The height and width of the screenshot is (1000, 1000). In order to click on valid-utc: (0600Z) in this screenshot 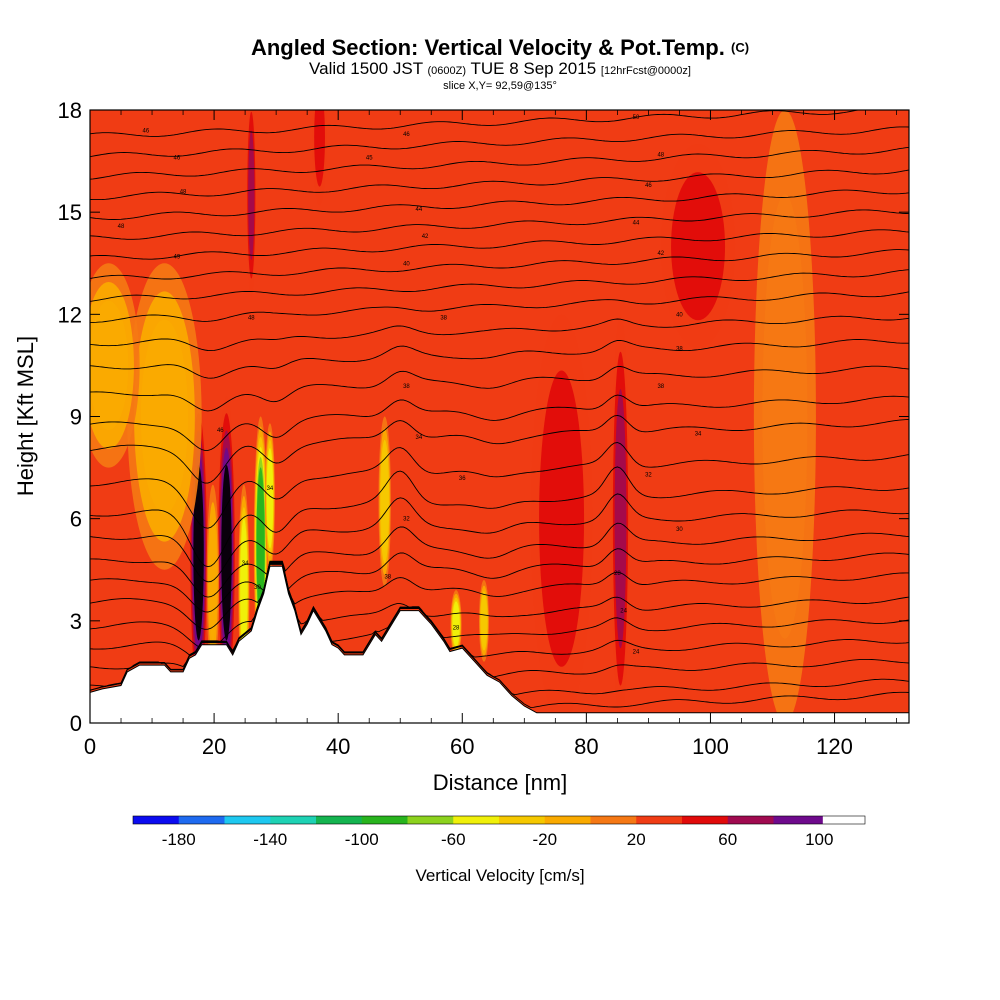, I will do `click(447, 71)`.